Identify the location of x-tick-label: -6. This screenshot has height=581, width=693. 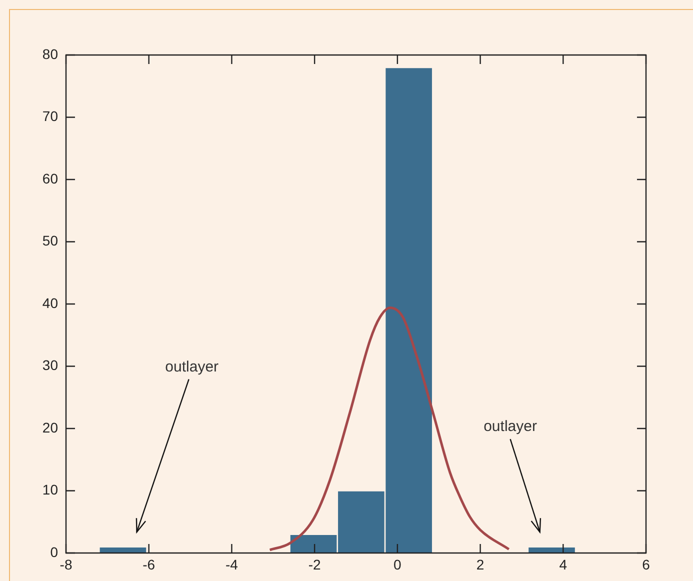
(149, 564).